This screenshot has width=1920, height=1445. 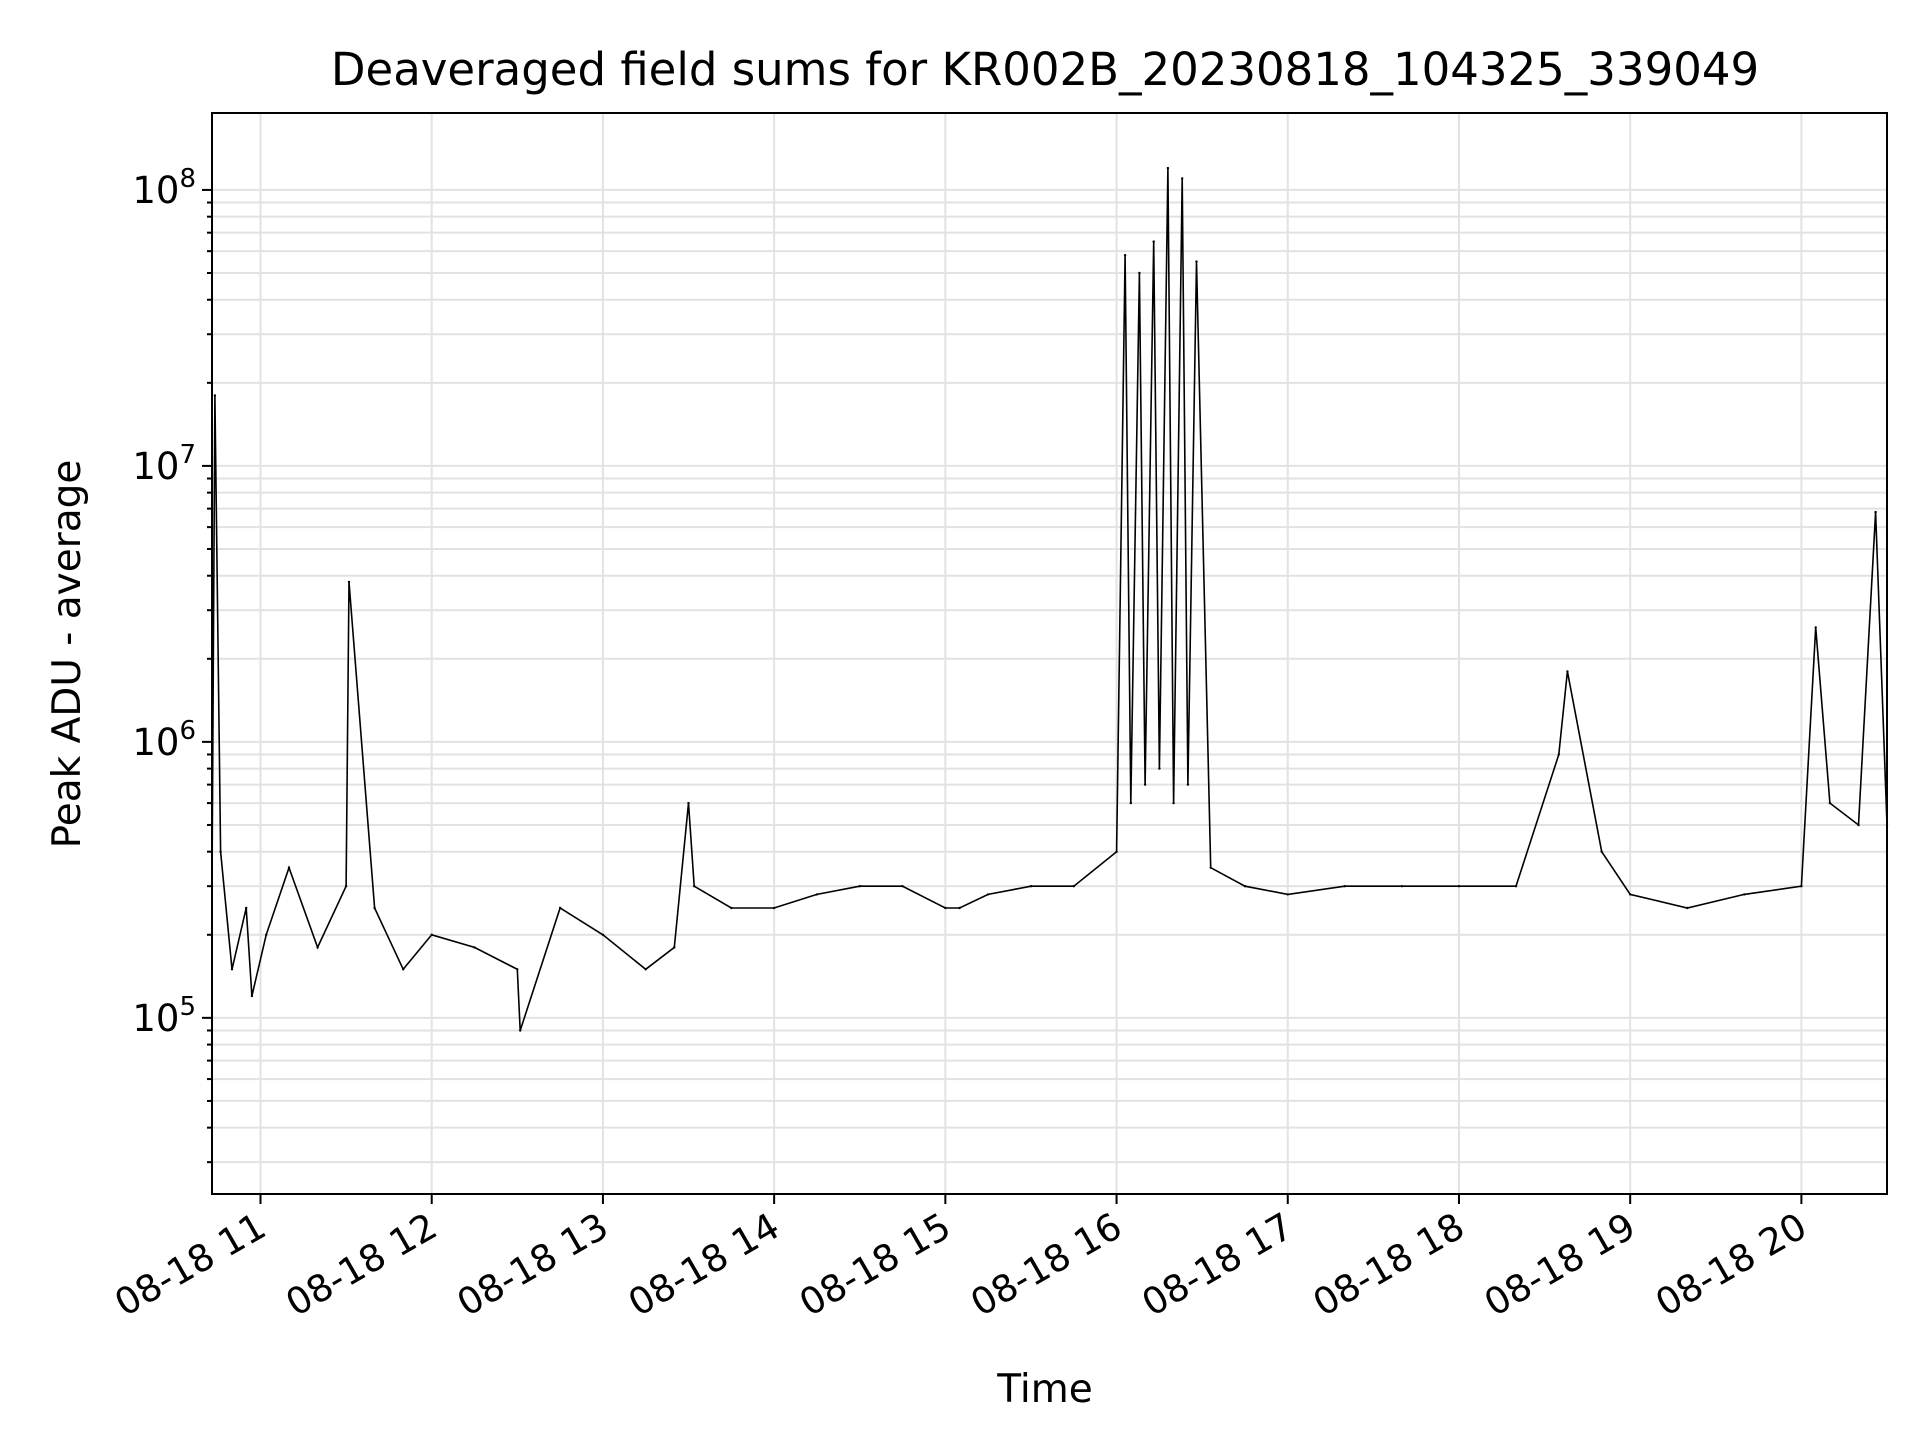 What do you see at coordinates (164, 188) in the screenshot?
I see `y-tick-label: 108` at bounding box center [164, 188].